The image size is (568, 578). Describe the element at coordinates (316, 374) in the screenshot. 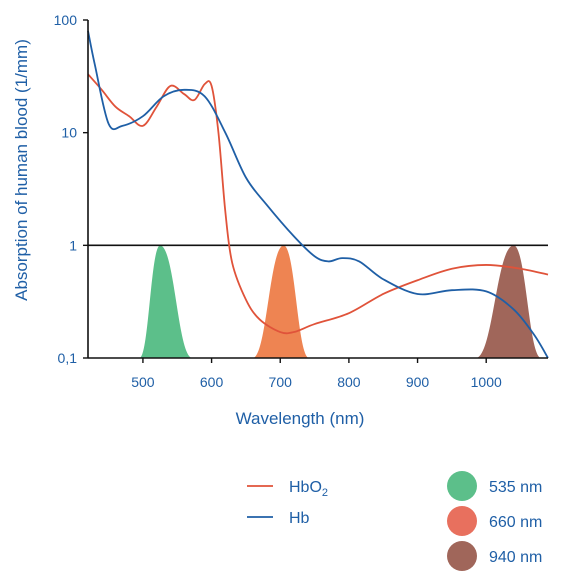

I see `x-ticks: 500 600 700 800 900 1000` at that location.